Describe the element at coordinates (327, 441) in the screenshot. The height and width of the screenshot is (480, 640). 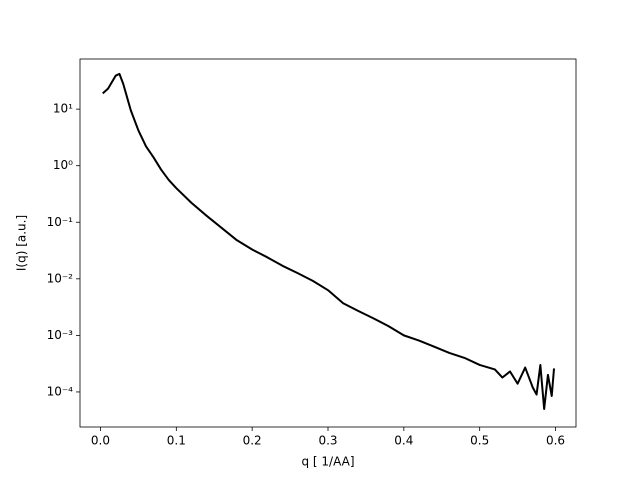
I see `x-tick-label: 0.3` at that location.